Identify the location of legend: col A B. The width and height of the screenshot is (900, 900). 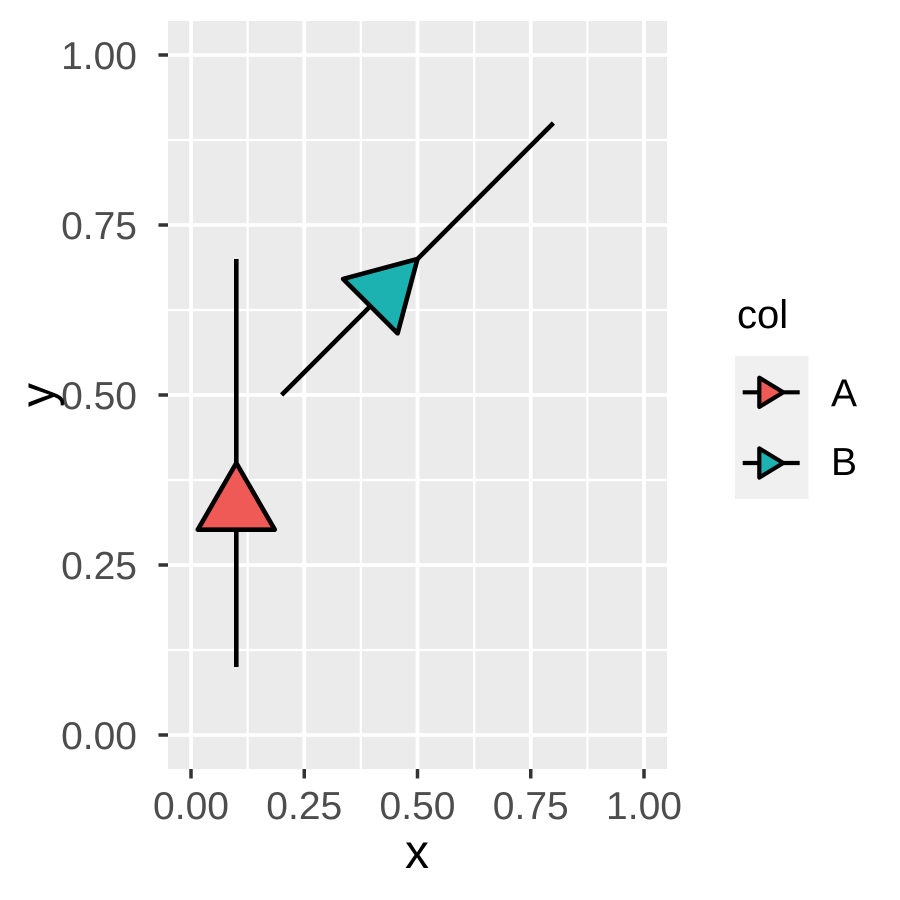
(796, 396).